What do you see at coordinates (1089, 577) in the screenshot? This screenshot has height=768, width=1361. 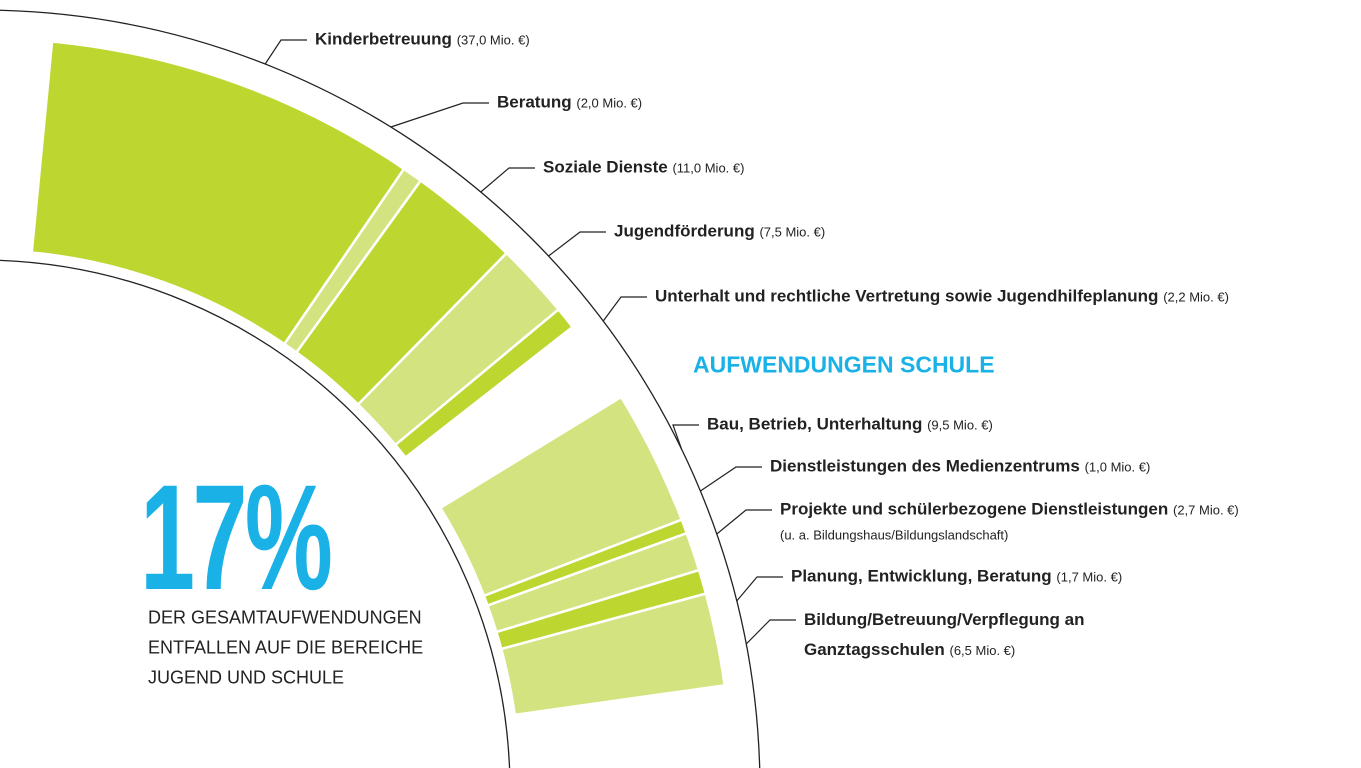 I see `label-value: (1,7 Mio. €)` at bounding box center [1089, 577].